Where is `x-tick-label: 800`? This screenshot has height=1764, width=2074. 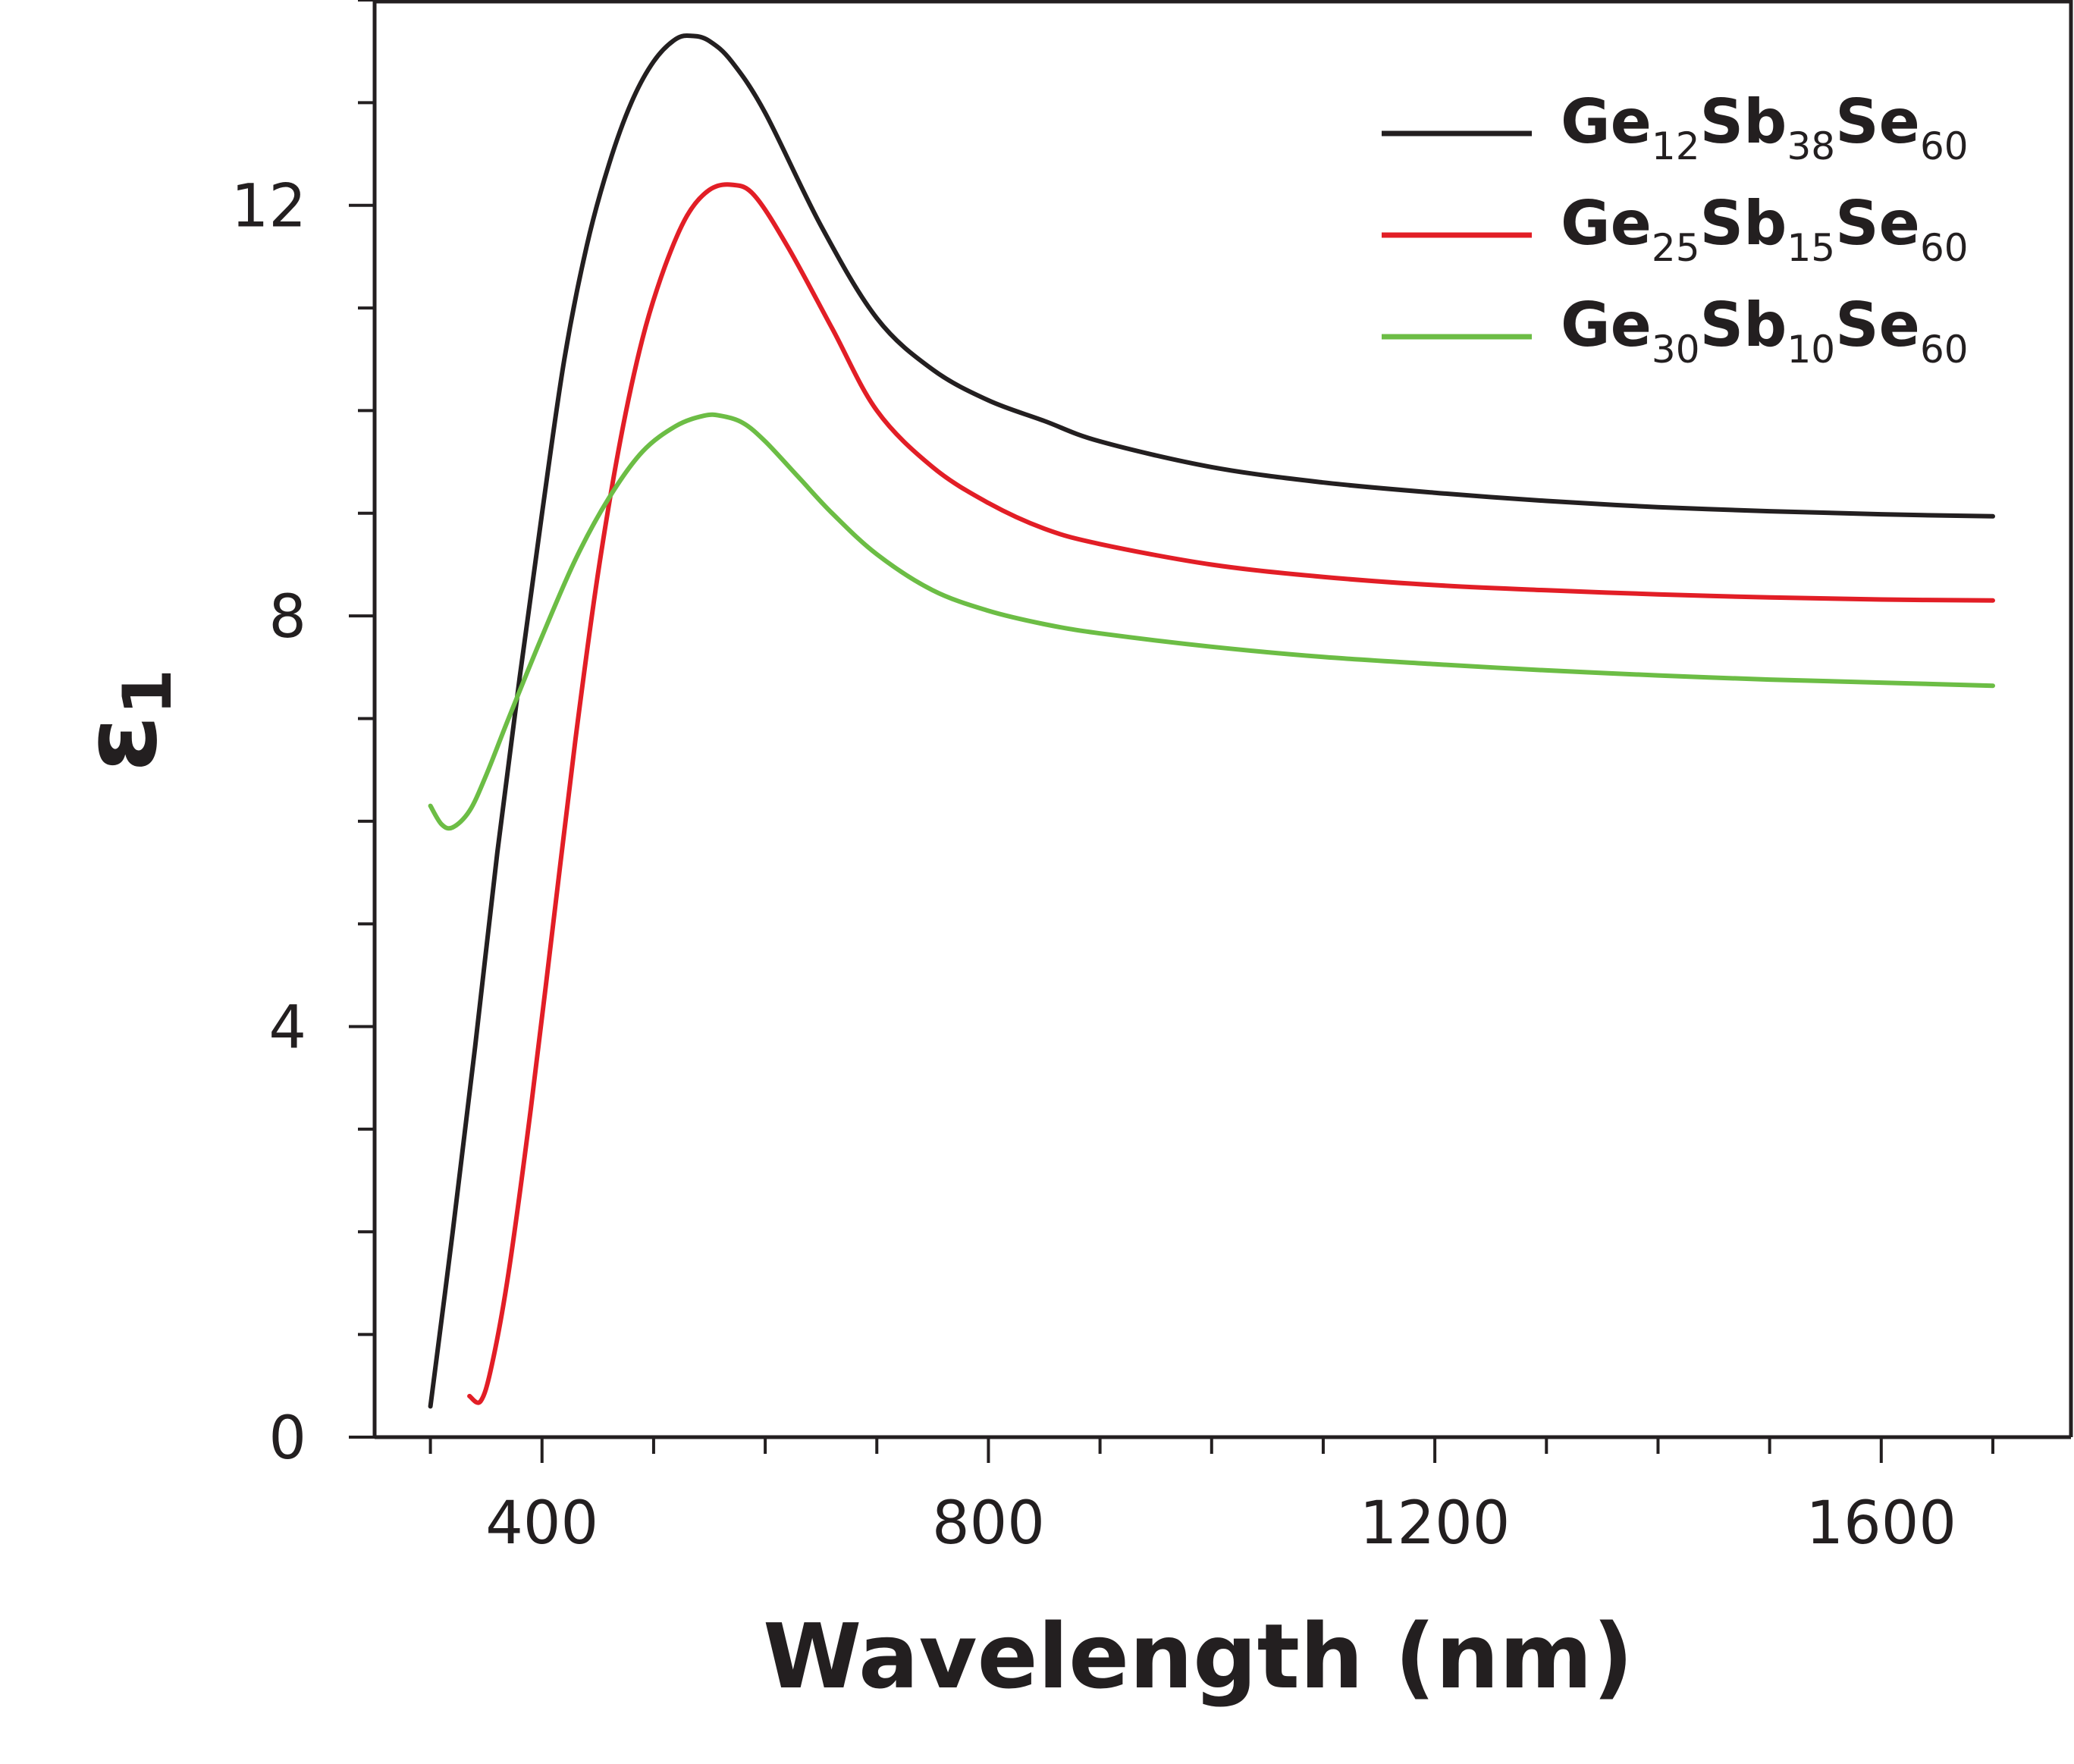
x-tick-label: 800 is located at coordinates (989, 1523).